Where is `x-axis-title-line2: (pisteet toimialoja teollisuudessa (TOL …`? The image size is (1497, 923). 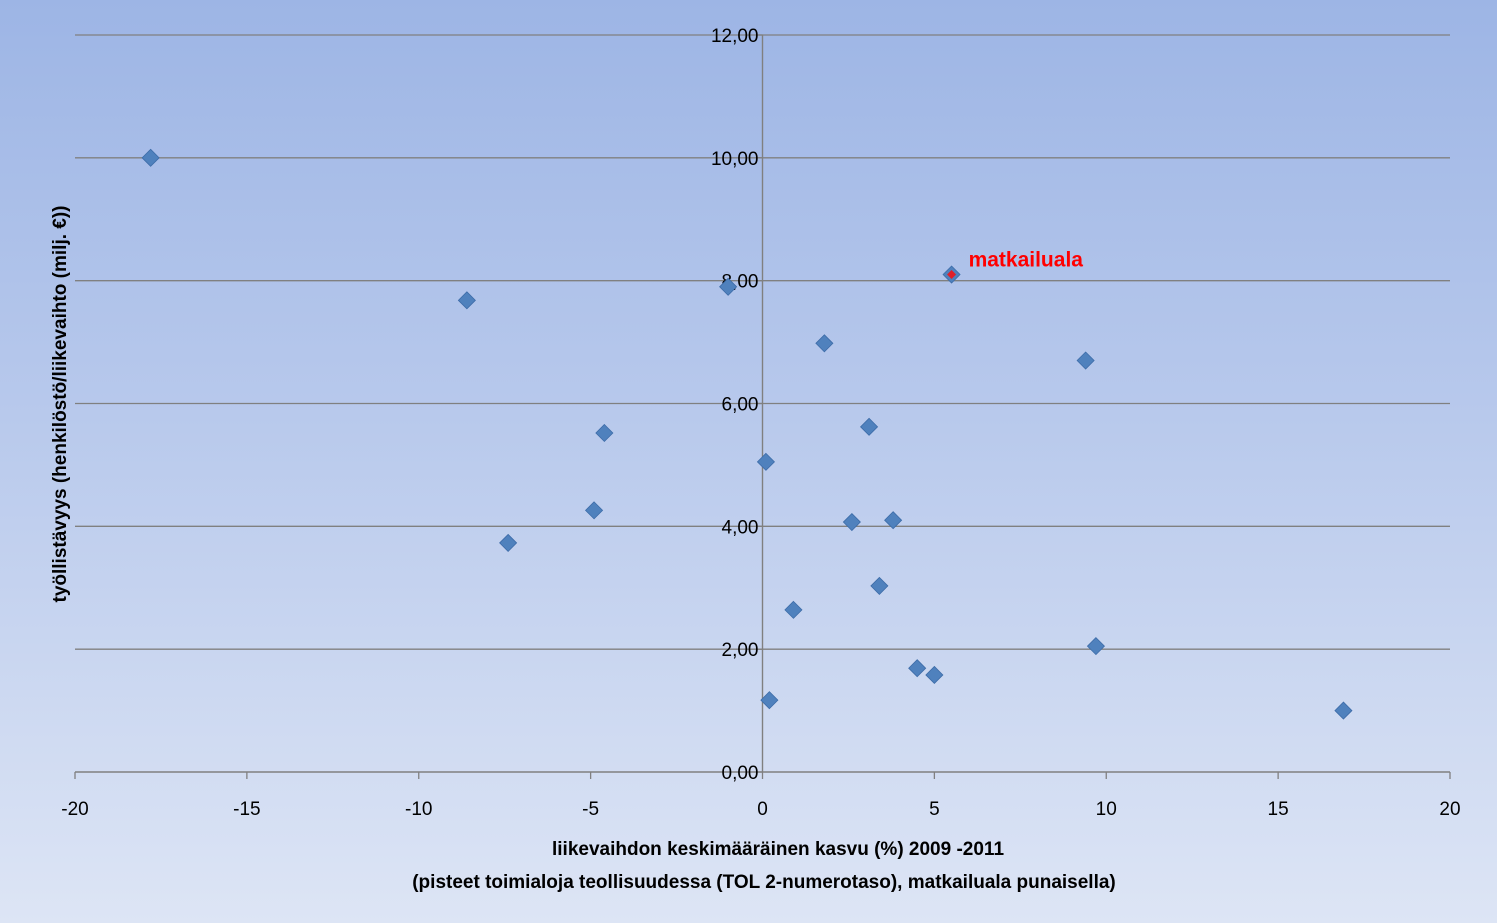
x-axis-title-line2: (pisteet toimialoja teollisuudessa (TOL … is located at coordinates (764, 882).